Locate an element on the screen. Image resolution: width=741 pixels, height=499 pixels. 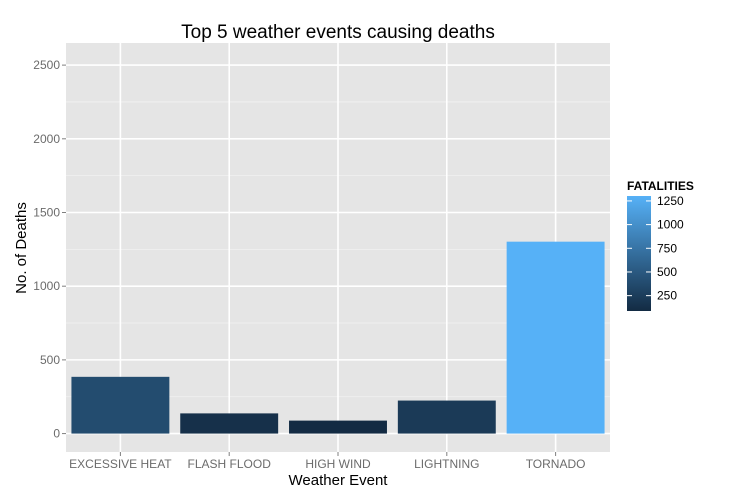
bar-lightning is located at coordinates (446, 417).